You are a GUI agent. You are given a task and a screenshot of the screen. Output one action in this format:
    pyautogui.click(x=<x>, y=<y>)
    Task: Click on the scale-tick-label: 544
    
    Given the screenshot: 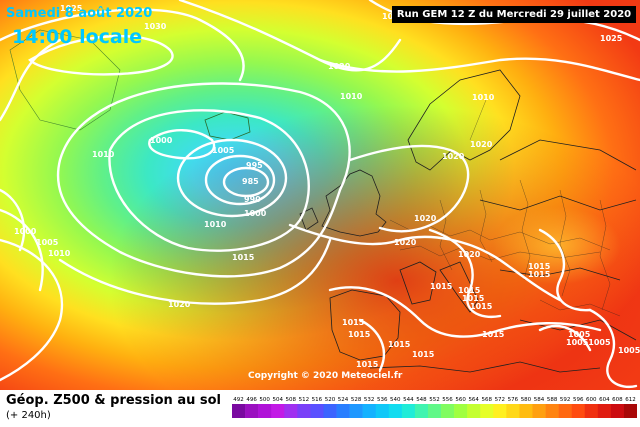 What is the action you would take?
    pyautogui.click(x=408, y=400)
    